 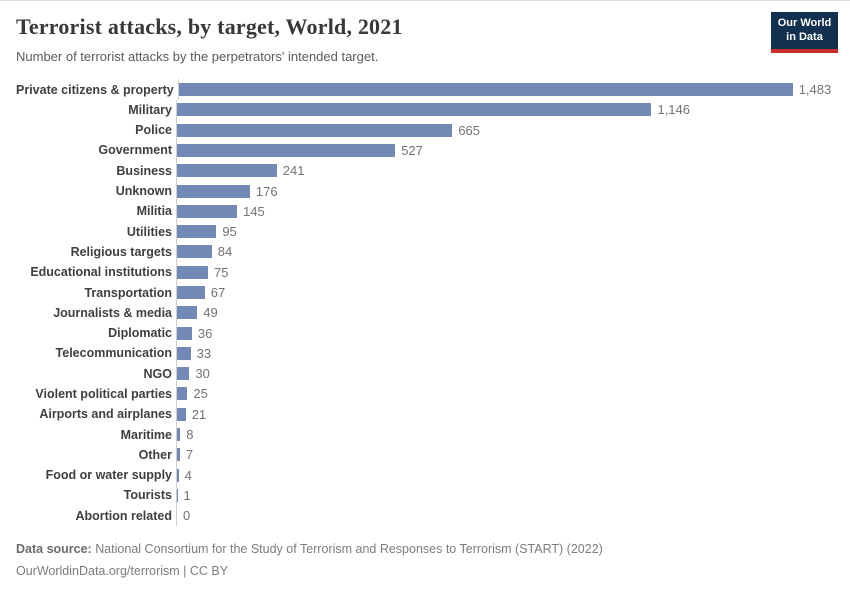 I want to click on bar-row: Violent political parties 25, so click(x=427, y=394).